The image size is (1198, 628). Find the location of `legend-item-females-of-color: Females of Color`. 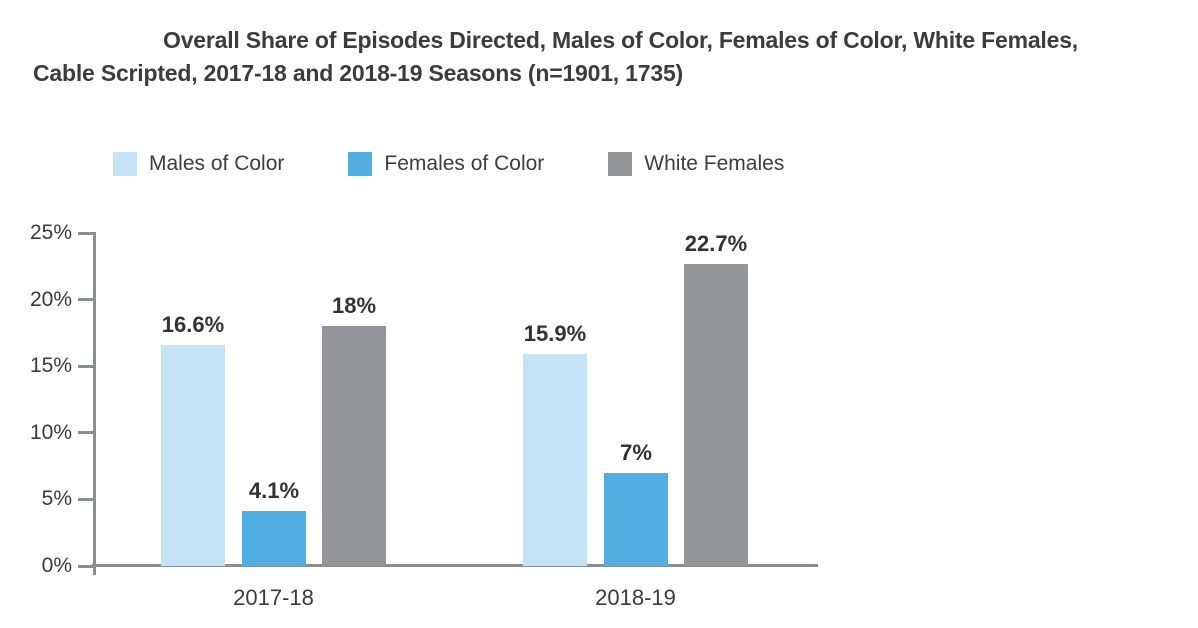

legend-item-females-of-color: Females of Color is located at coordinates (446, 164).